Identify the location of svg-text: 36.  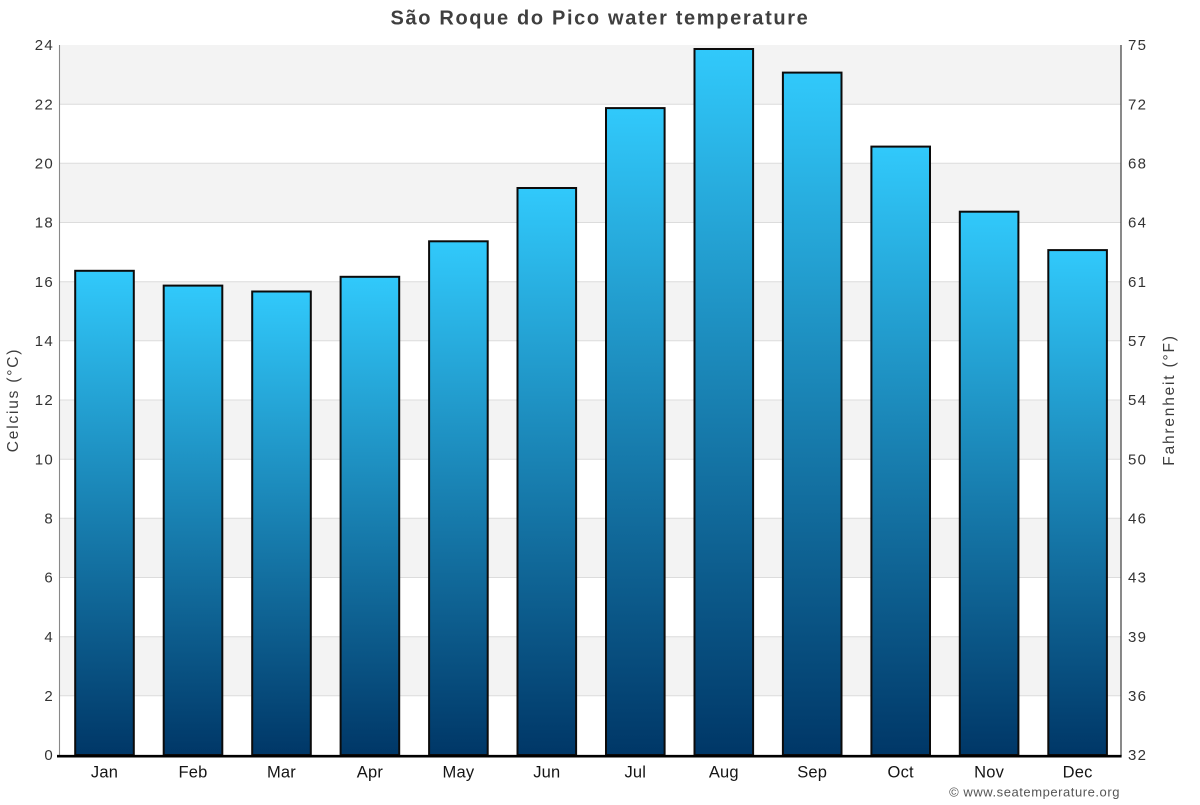
(1137, 696).